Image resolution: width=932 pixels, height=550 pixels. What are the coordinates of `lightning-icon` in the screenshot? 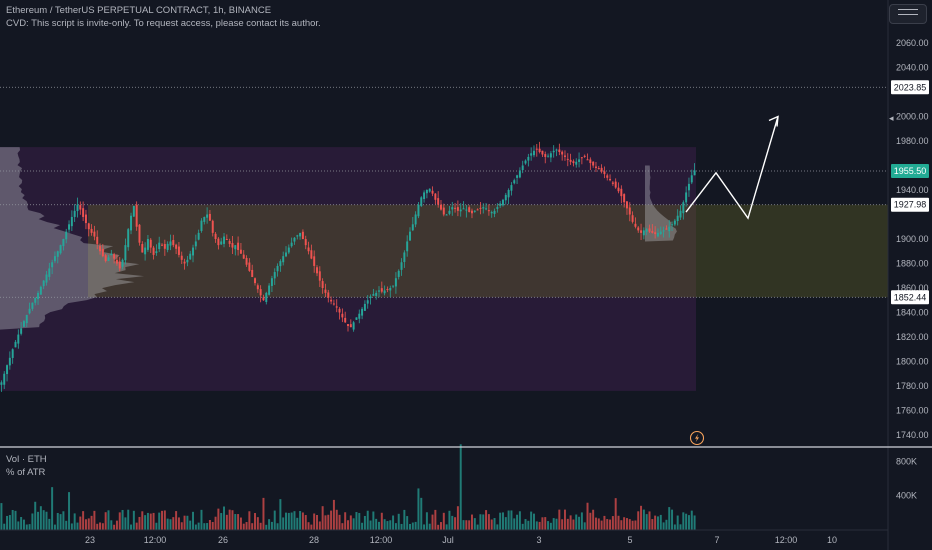 It's located at (697, 438).